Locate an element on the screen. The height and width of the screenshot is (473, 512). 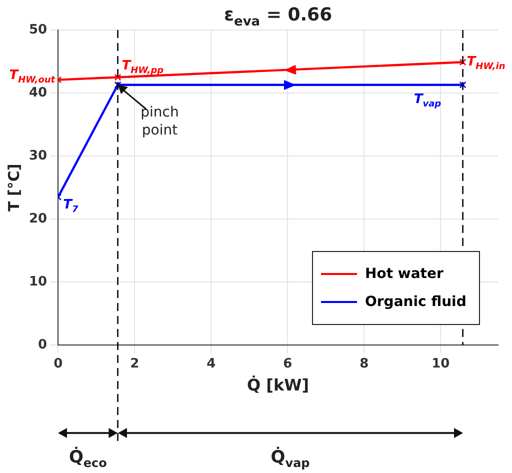
x-tick-label: 8 is located at coordinates (364, 364).